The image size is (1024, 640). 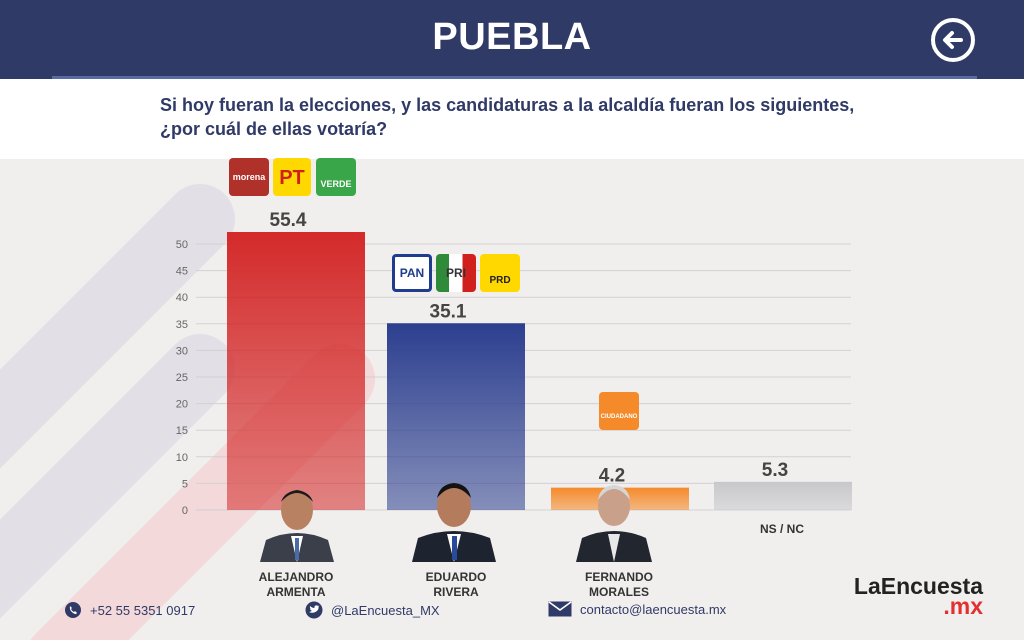 I want to click on candidate-name-morales: FERNANDO MORALES, so click(x=619, y=585).